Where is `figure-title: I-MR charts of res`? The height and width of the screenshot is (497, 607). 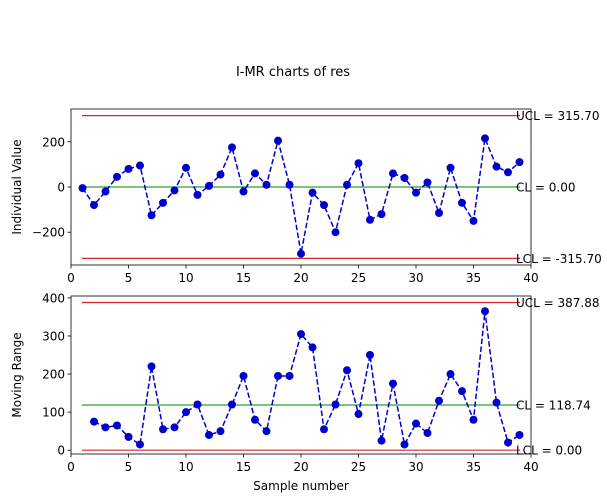
figure-title: I-MR charts of res is located at coordinates (293, 72).